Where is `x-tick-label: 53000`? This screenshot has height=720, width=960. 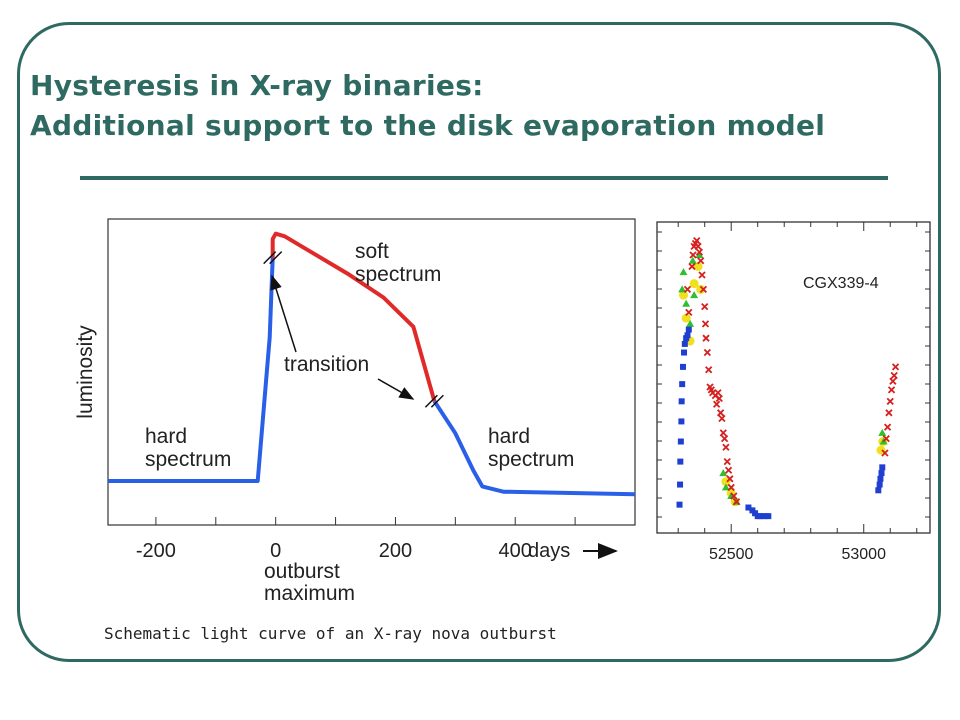
x-tick-label: 53000 is located at coordinates (863, 554).